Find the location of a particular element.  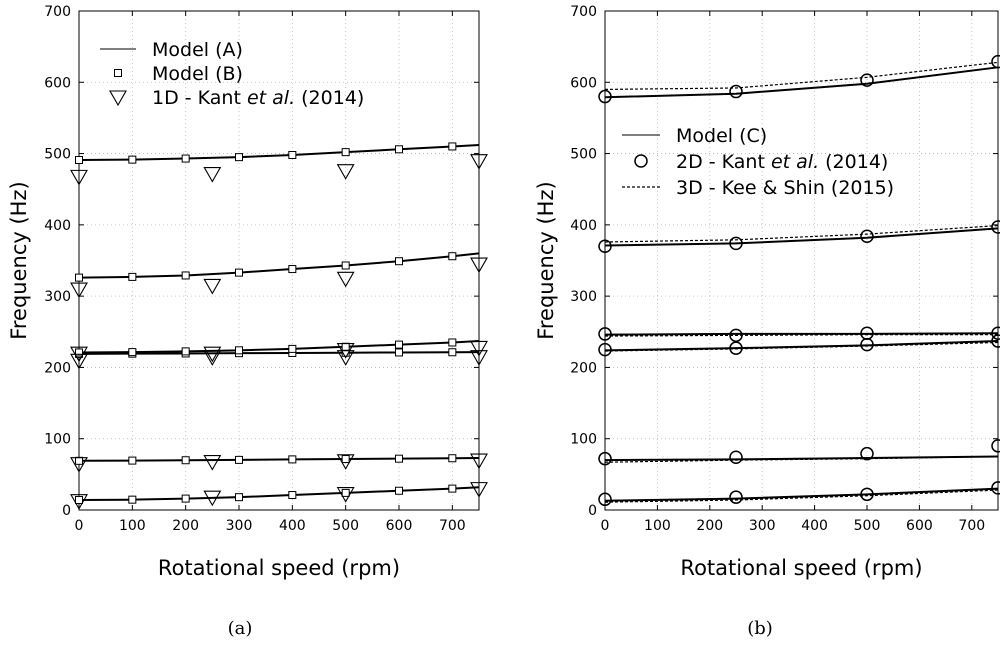

x-tick-label: 500 is located at coordinates (867, 526).